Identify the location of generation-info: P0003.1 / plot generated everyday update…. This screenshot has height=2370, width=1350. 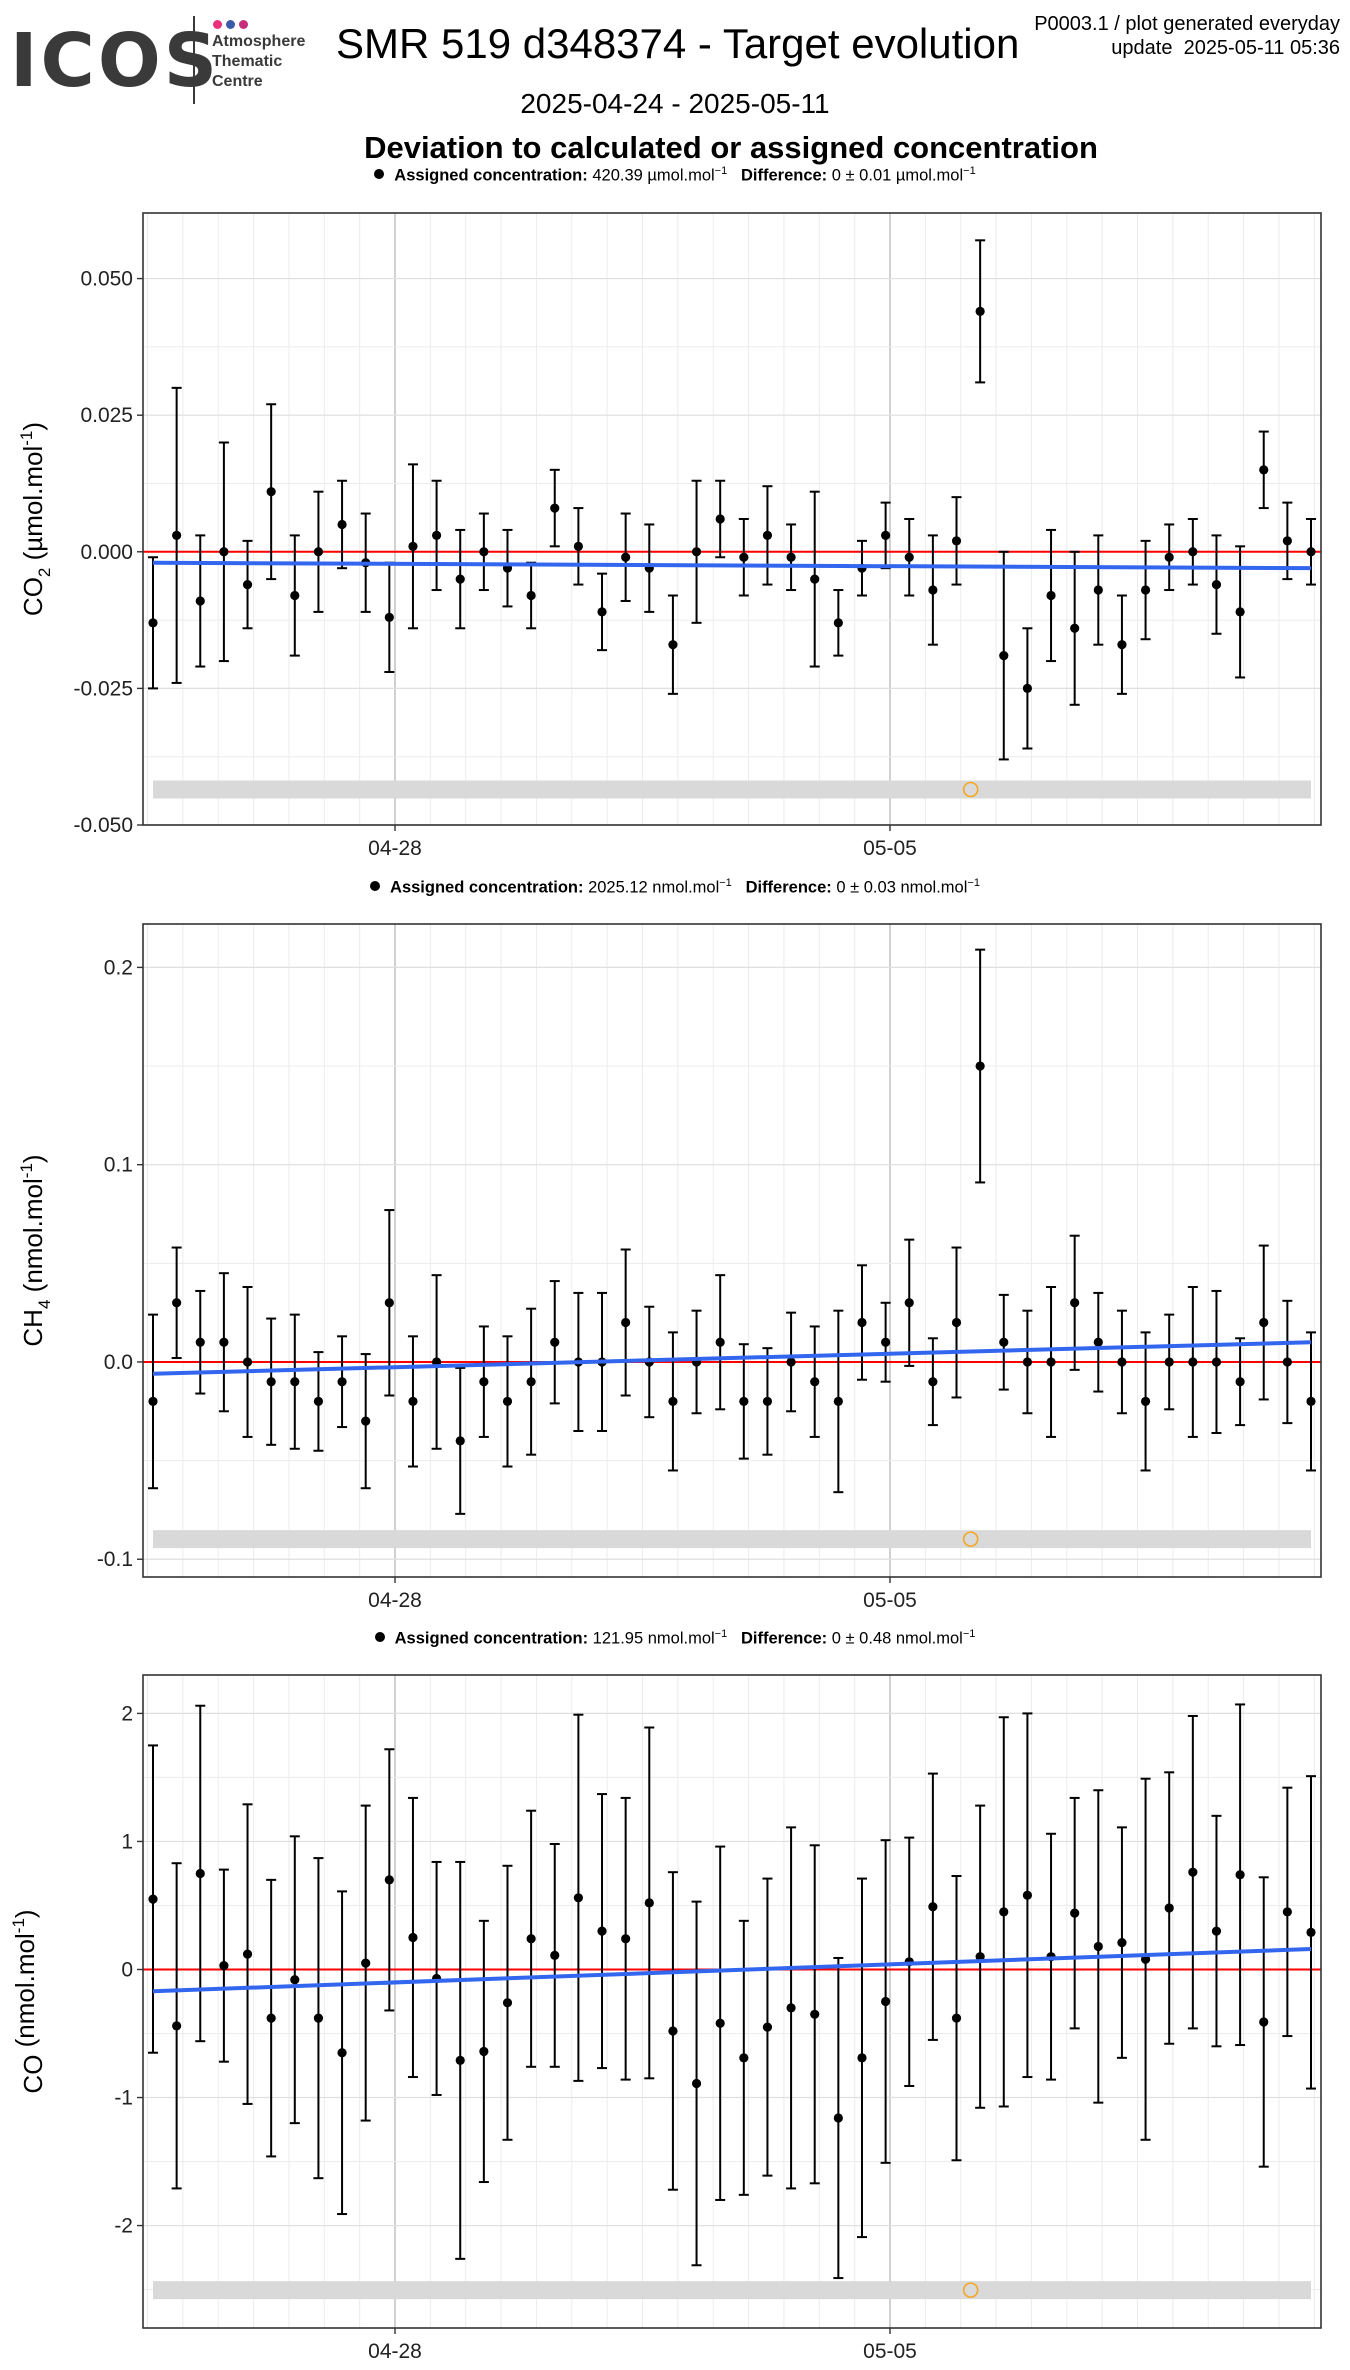
(1187, 36).